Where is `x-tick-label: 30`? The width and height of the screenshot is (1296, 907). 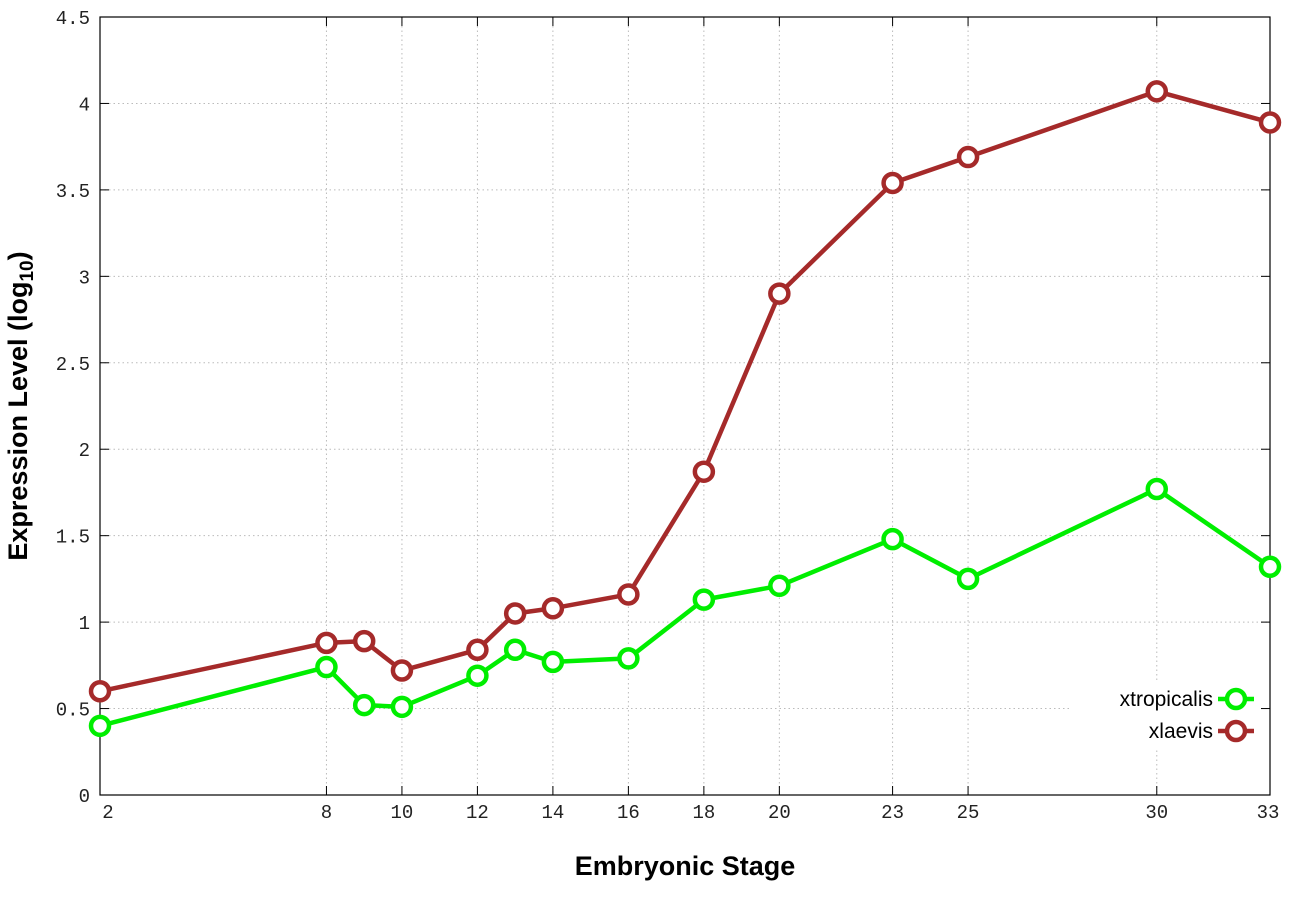
x-tick-label: 30 is located at coordinates (1156, 813).